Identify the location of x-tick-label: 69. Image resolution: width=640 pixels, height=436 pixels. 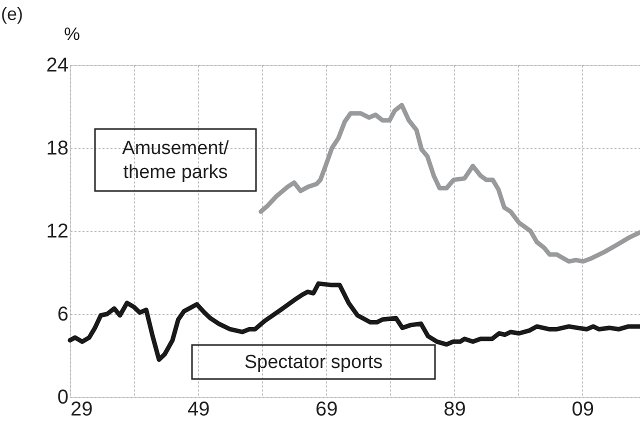
(327, 409).